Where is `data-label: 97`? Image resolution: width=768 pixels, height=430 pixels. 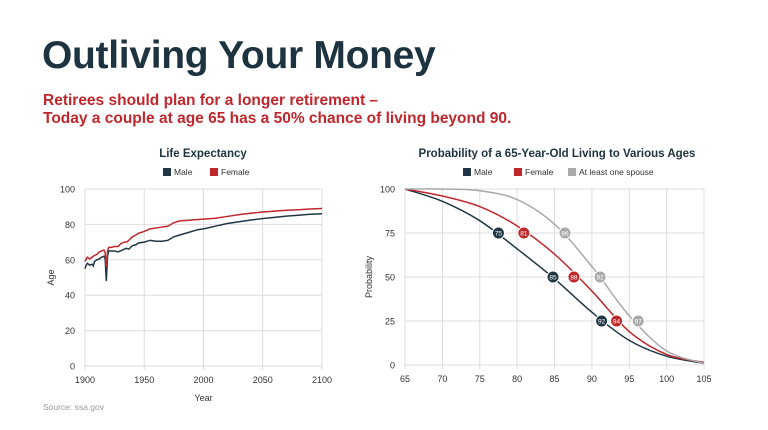
data-label: 97 is located at coordinates (639, 322).